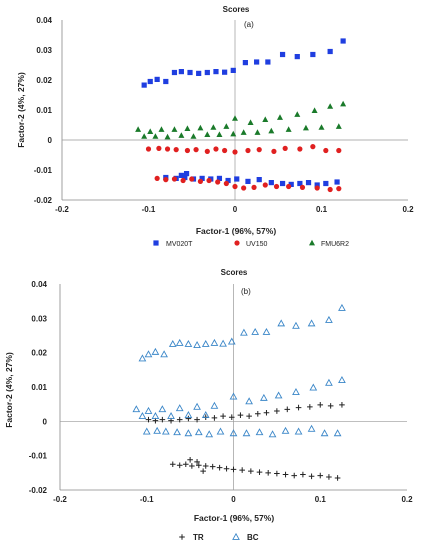 The height and width of the screenshot is (550, 430). What do you see at coordinates (44, 20) in the screenshot?
I see `y-tick-label: 0.04` at bounding box center [44, 20].